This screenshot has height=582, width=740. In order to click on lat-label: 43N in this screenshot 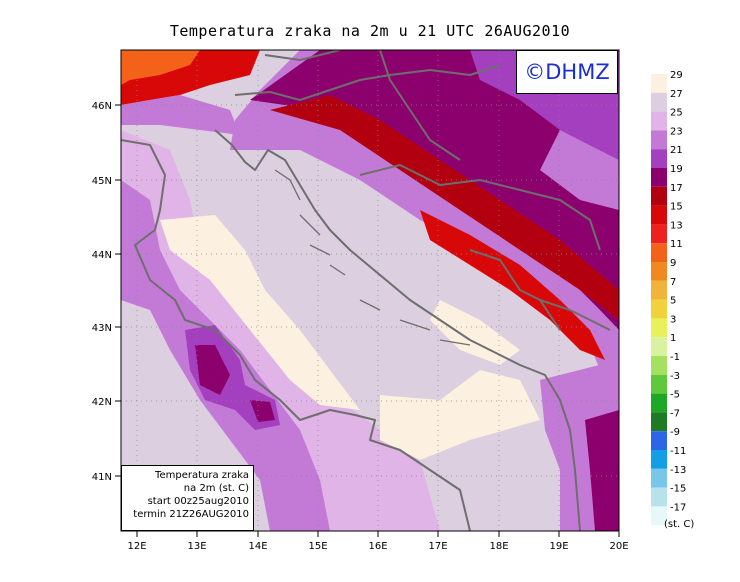, I will do `click(102, 328)`.